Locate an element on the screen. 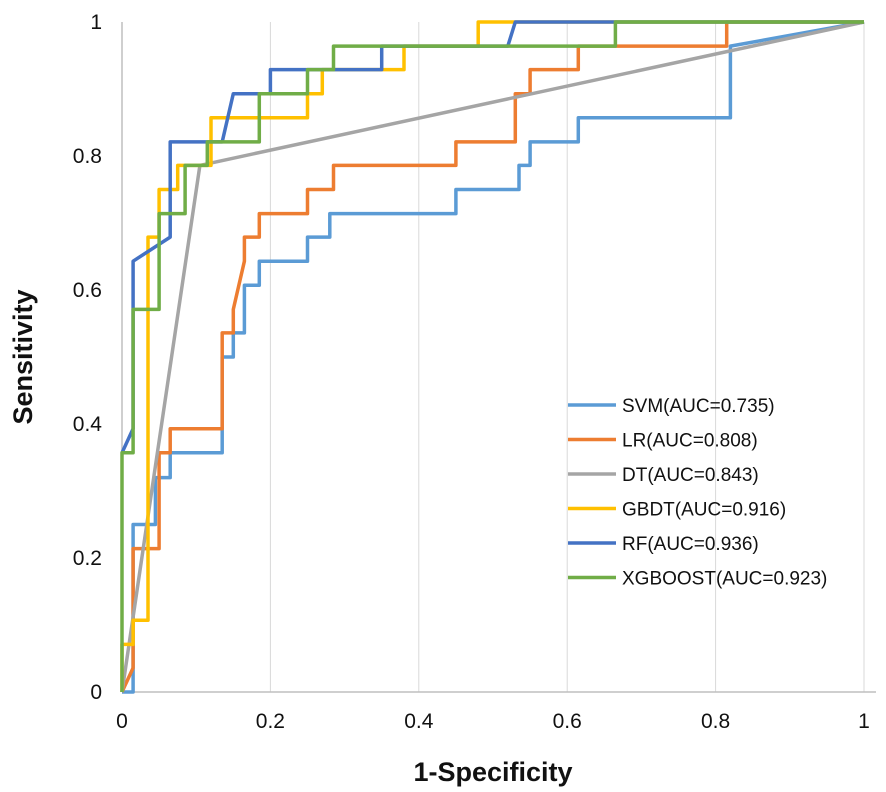 This screenshot has width=886, height=792. x-axis-title: 1-Specificity is located at coordinates (492, 772).